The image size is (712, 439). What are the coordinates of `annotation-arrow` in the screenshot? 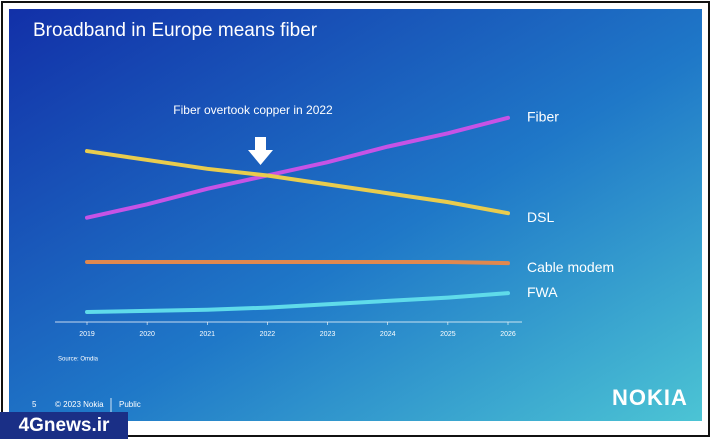 It's located at (260, 151).